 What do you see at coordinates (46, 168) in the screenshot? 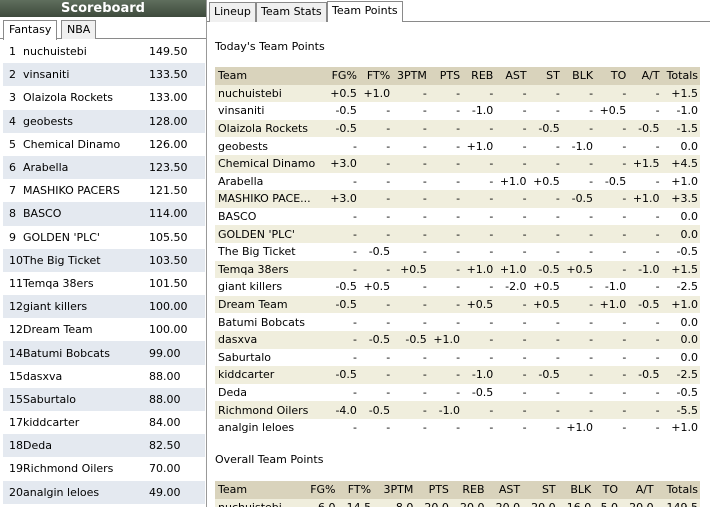
I see `team-name: Arabella` at bounding box center [46, 168].